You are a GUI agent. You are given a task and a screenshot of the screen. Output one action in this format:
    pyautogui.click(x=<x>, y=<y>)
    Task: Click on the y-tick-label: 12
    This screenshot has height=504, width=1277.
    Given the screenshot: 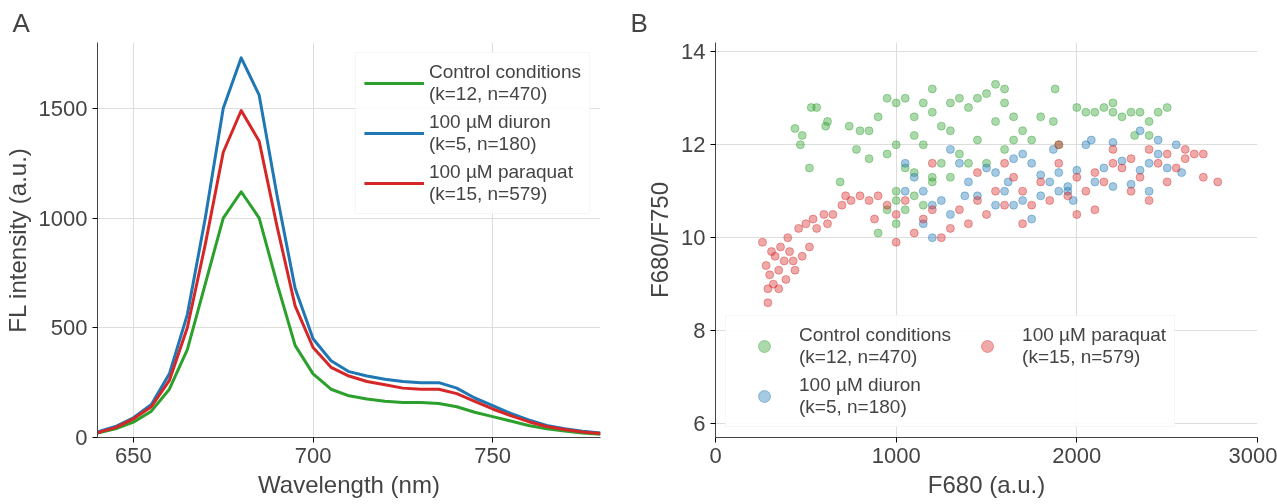 What is the action you would take?
    pyautogui.click(x=693, y=145)
    